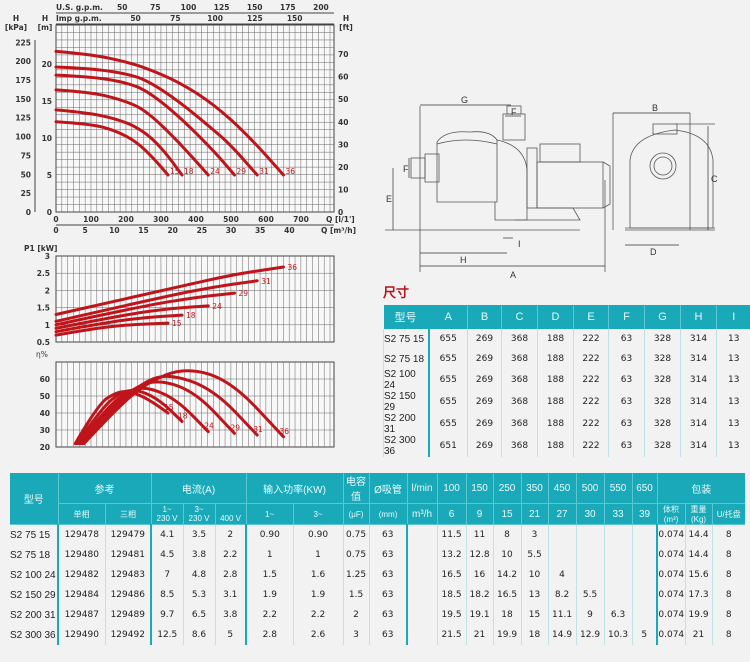 The width and height of the screenshot is (750, 662). What do you see at coordinates (422, 488) in the screenshot?
I see `col-lmin: l/min` at bounding box center [422, 488].